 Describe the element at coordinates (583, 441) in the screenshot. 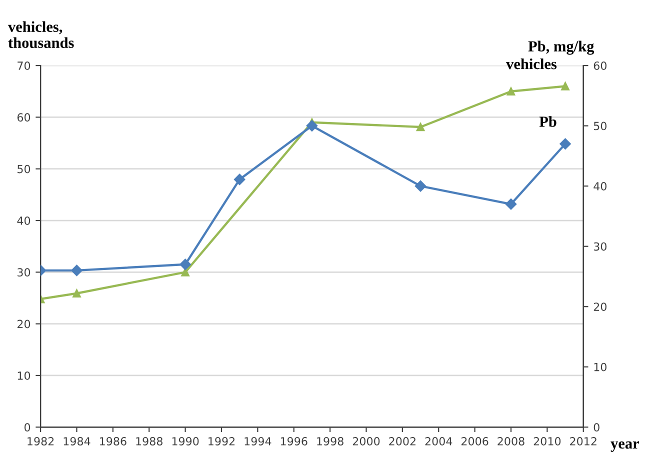

I see `x-tick-label: 2012` at that location.